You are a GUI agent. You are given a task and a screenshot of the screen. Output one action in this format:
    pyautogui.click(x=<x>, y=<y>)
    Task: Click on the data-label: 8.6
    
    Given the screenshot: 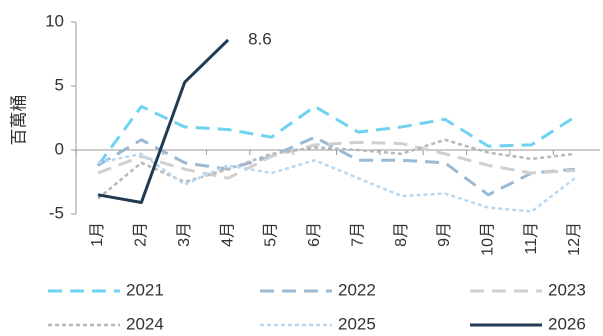 What is the action you would take?
    pyautogui.click(x=260, y=38)
    